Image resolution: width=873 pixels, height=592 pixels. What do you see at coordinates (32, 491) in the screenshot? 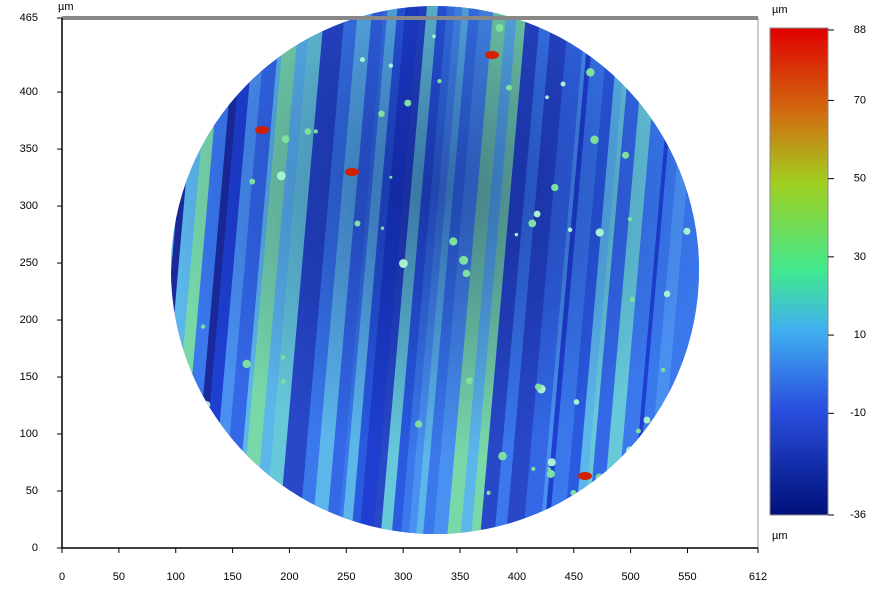
I see `y-tick-label: 50` at bounding box center [32, 491].